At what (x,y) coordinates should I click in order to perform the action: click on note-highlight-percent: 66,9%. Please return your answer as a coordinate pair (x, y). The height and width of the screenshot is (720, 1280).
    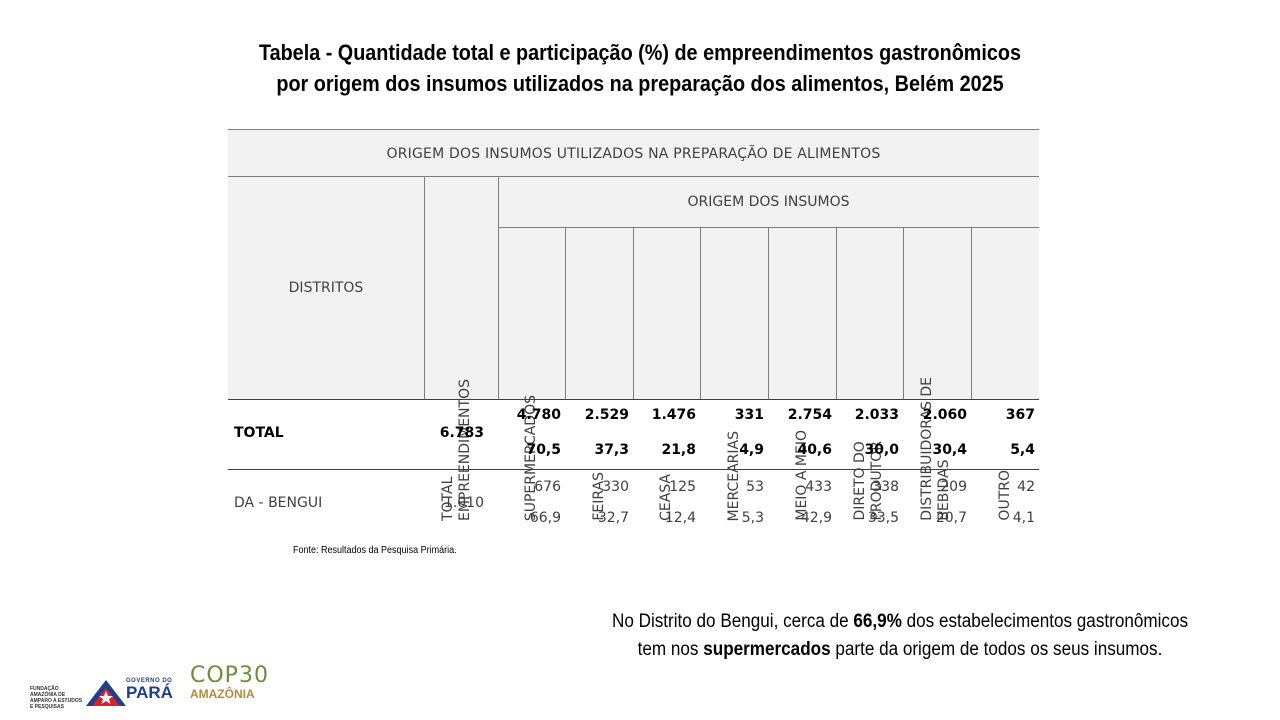
    Looking at the image, I should click on (877, 621).